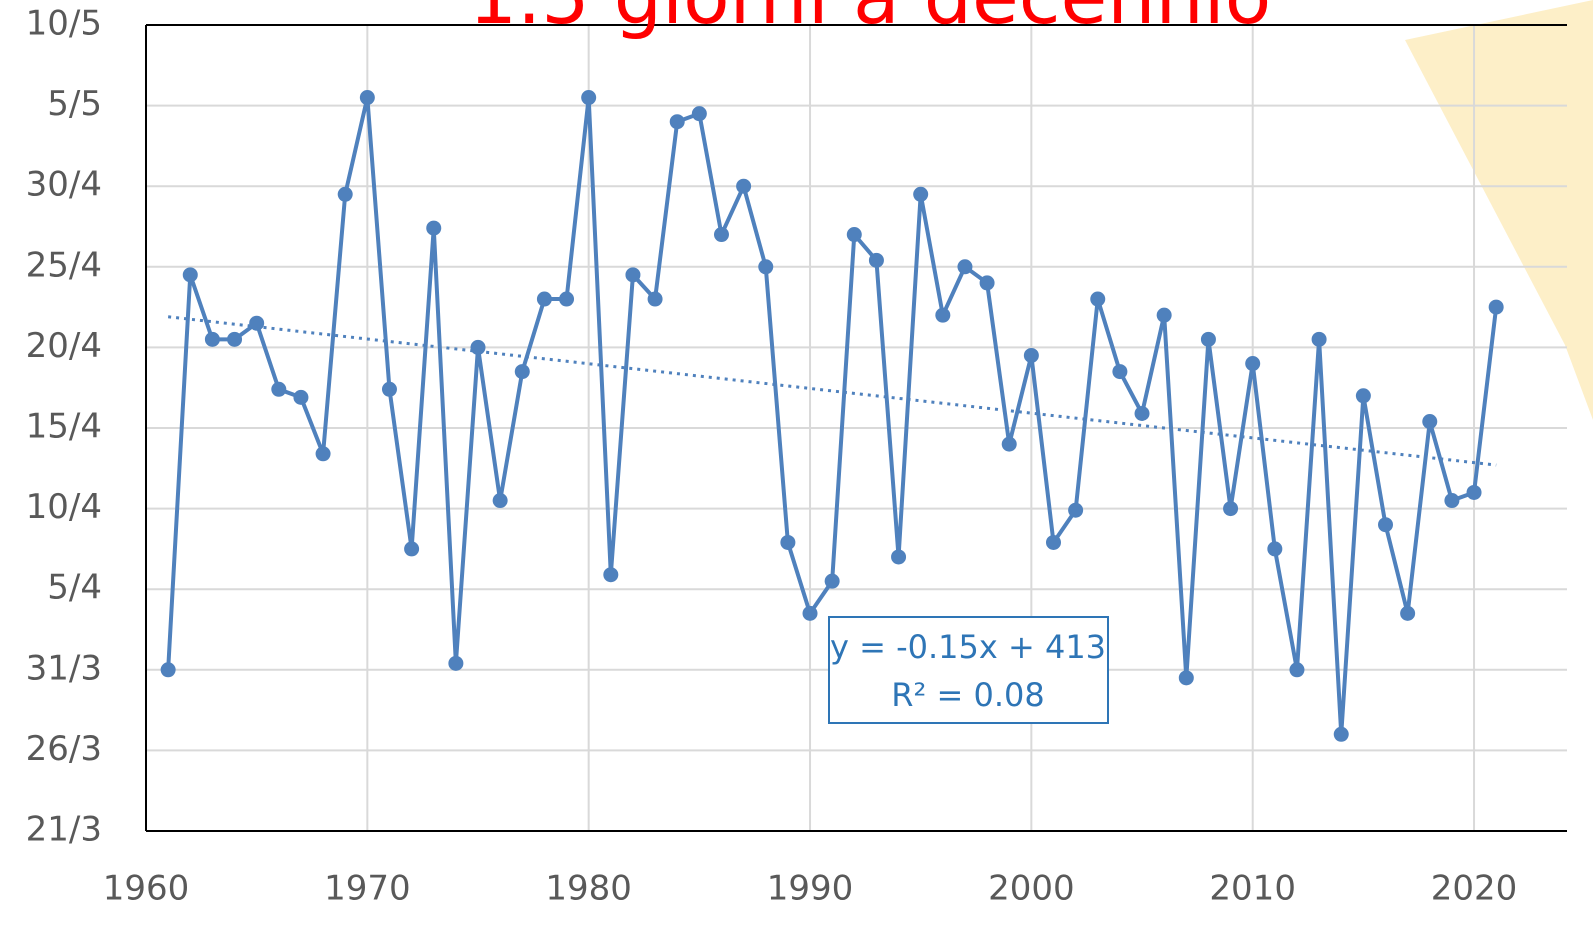  What do you see at coordinates (1252, 889) in the screenshot?
I see `x-tick-label: 2010` at bounding box center [1252, 889].